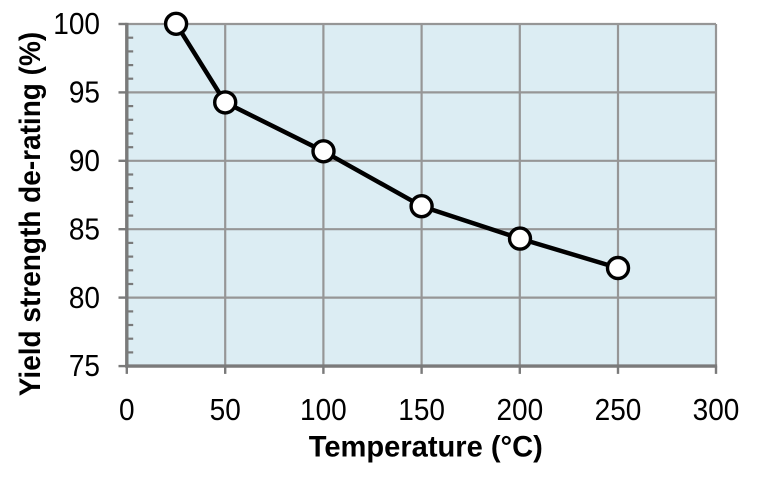  I want to click on svg-text: 75, so click(84, 366).